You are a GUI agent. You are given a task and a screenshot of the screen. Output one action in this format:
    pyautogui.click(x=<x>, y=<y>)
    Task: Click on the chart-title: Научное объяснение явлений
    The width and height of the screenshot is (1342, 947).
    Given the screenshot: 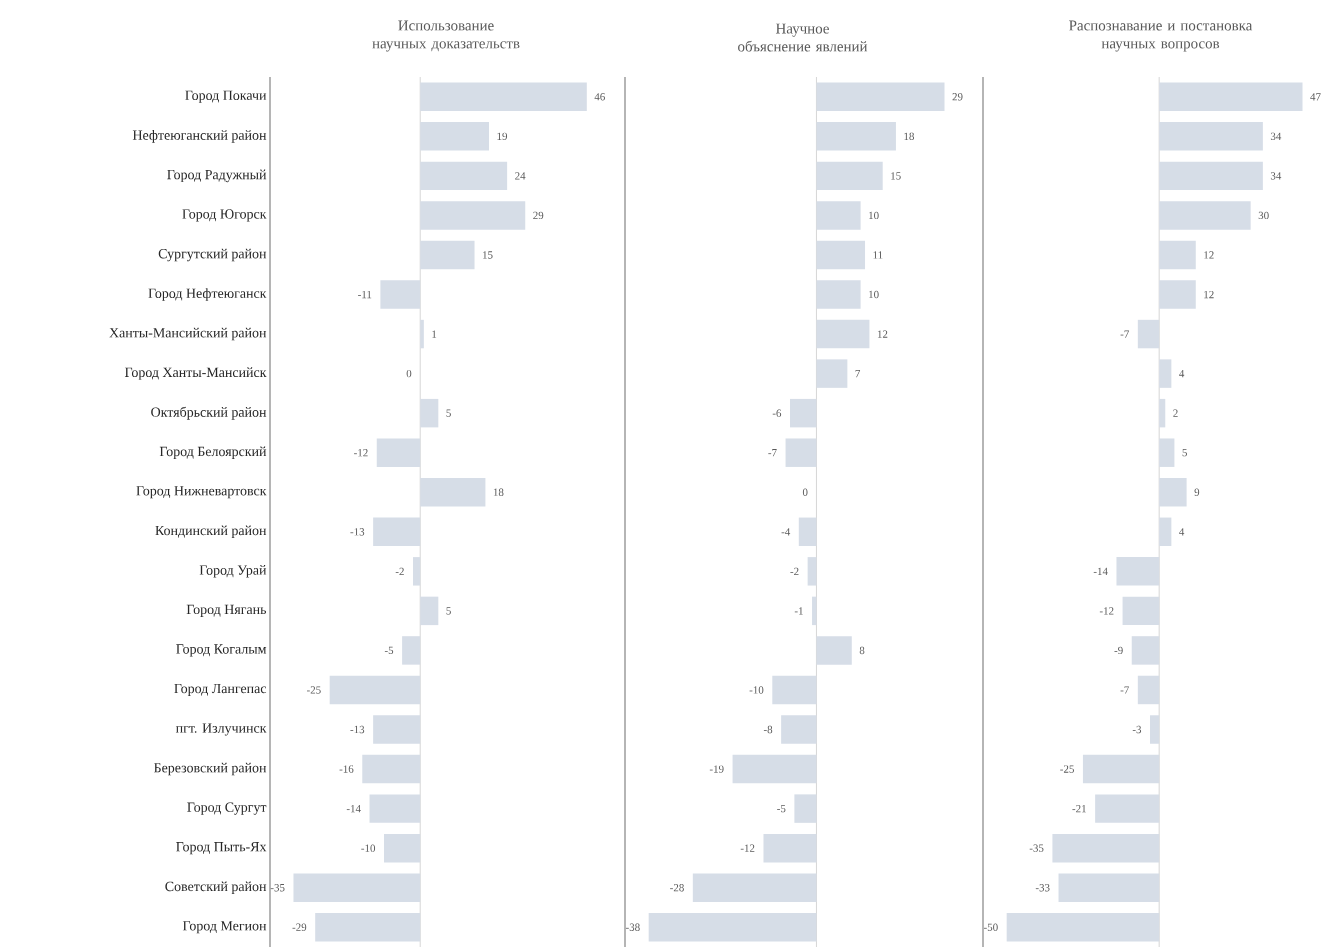 What is the action you would take?
    pyautogui.click(x=803, y=37)
    